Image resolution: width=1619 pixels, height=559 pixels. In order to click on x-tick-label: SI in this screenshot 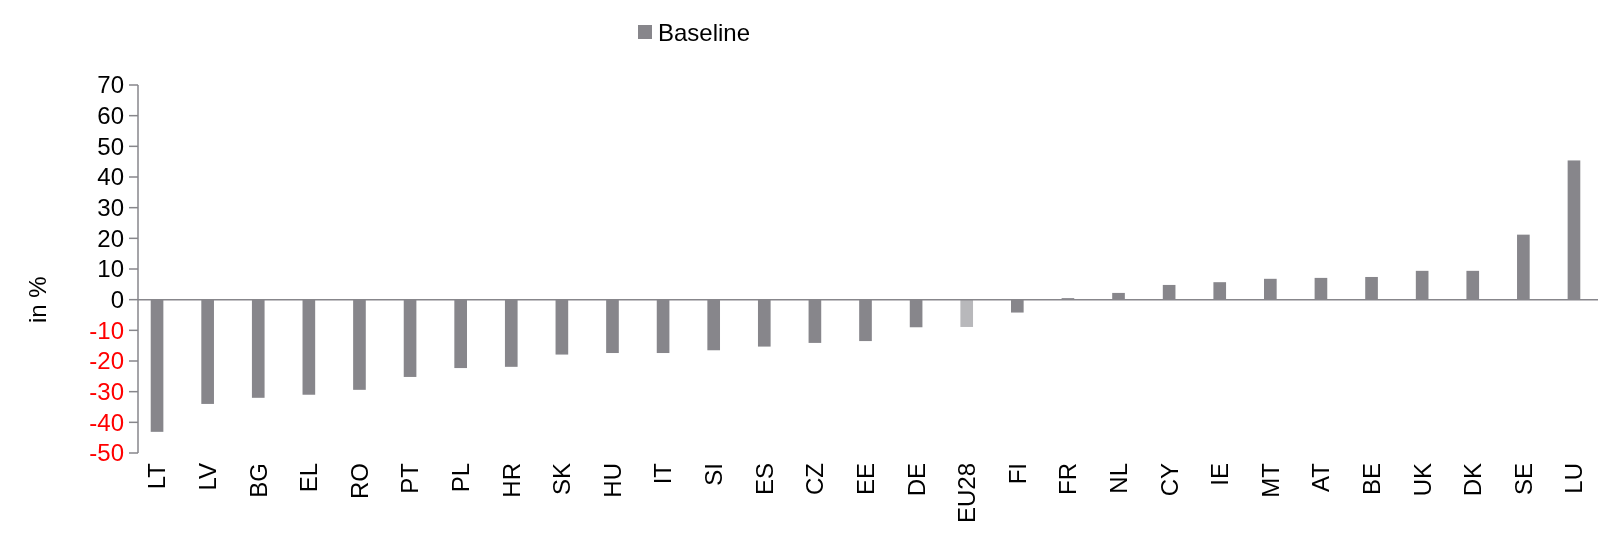, I will do `click(714, 474)`.